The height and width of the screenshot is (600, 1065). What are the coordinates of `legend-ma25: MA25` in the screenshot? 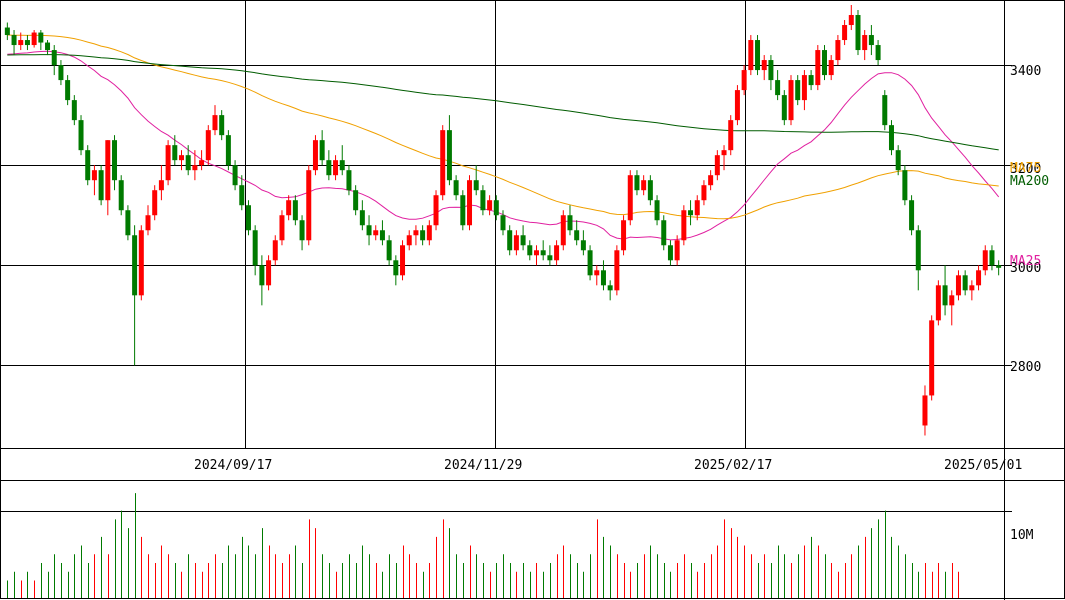 It's located at (1025, 261).